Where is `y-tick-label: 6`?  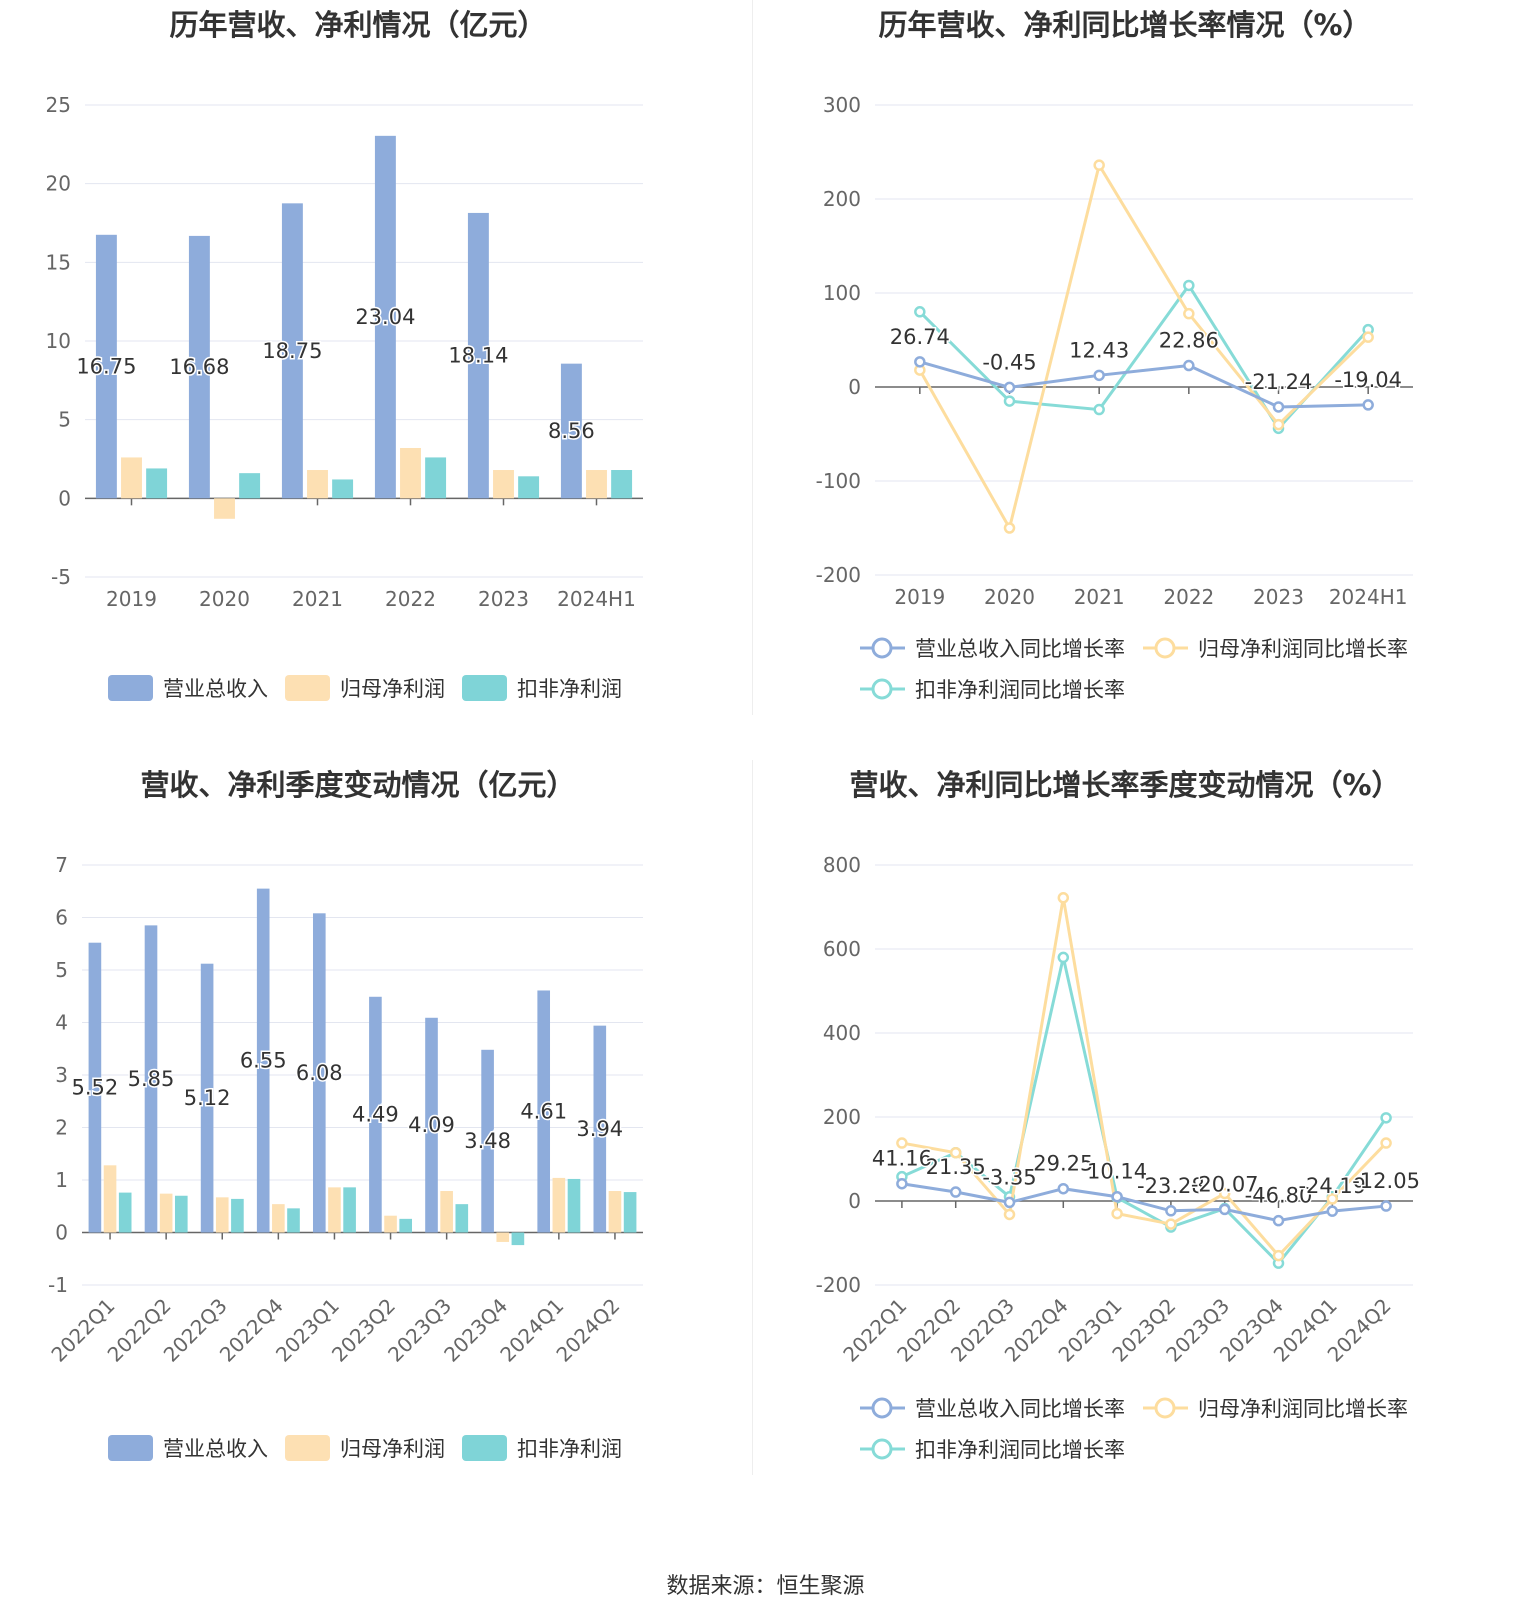
y-tick-label: 6 is located at coordinates (61, 918).